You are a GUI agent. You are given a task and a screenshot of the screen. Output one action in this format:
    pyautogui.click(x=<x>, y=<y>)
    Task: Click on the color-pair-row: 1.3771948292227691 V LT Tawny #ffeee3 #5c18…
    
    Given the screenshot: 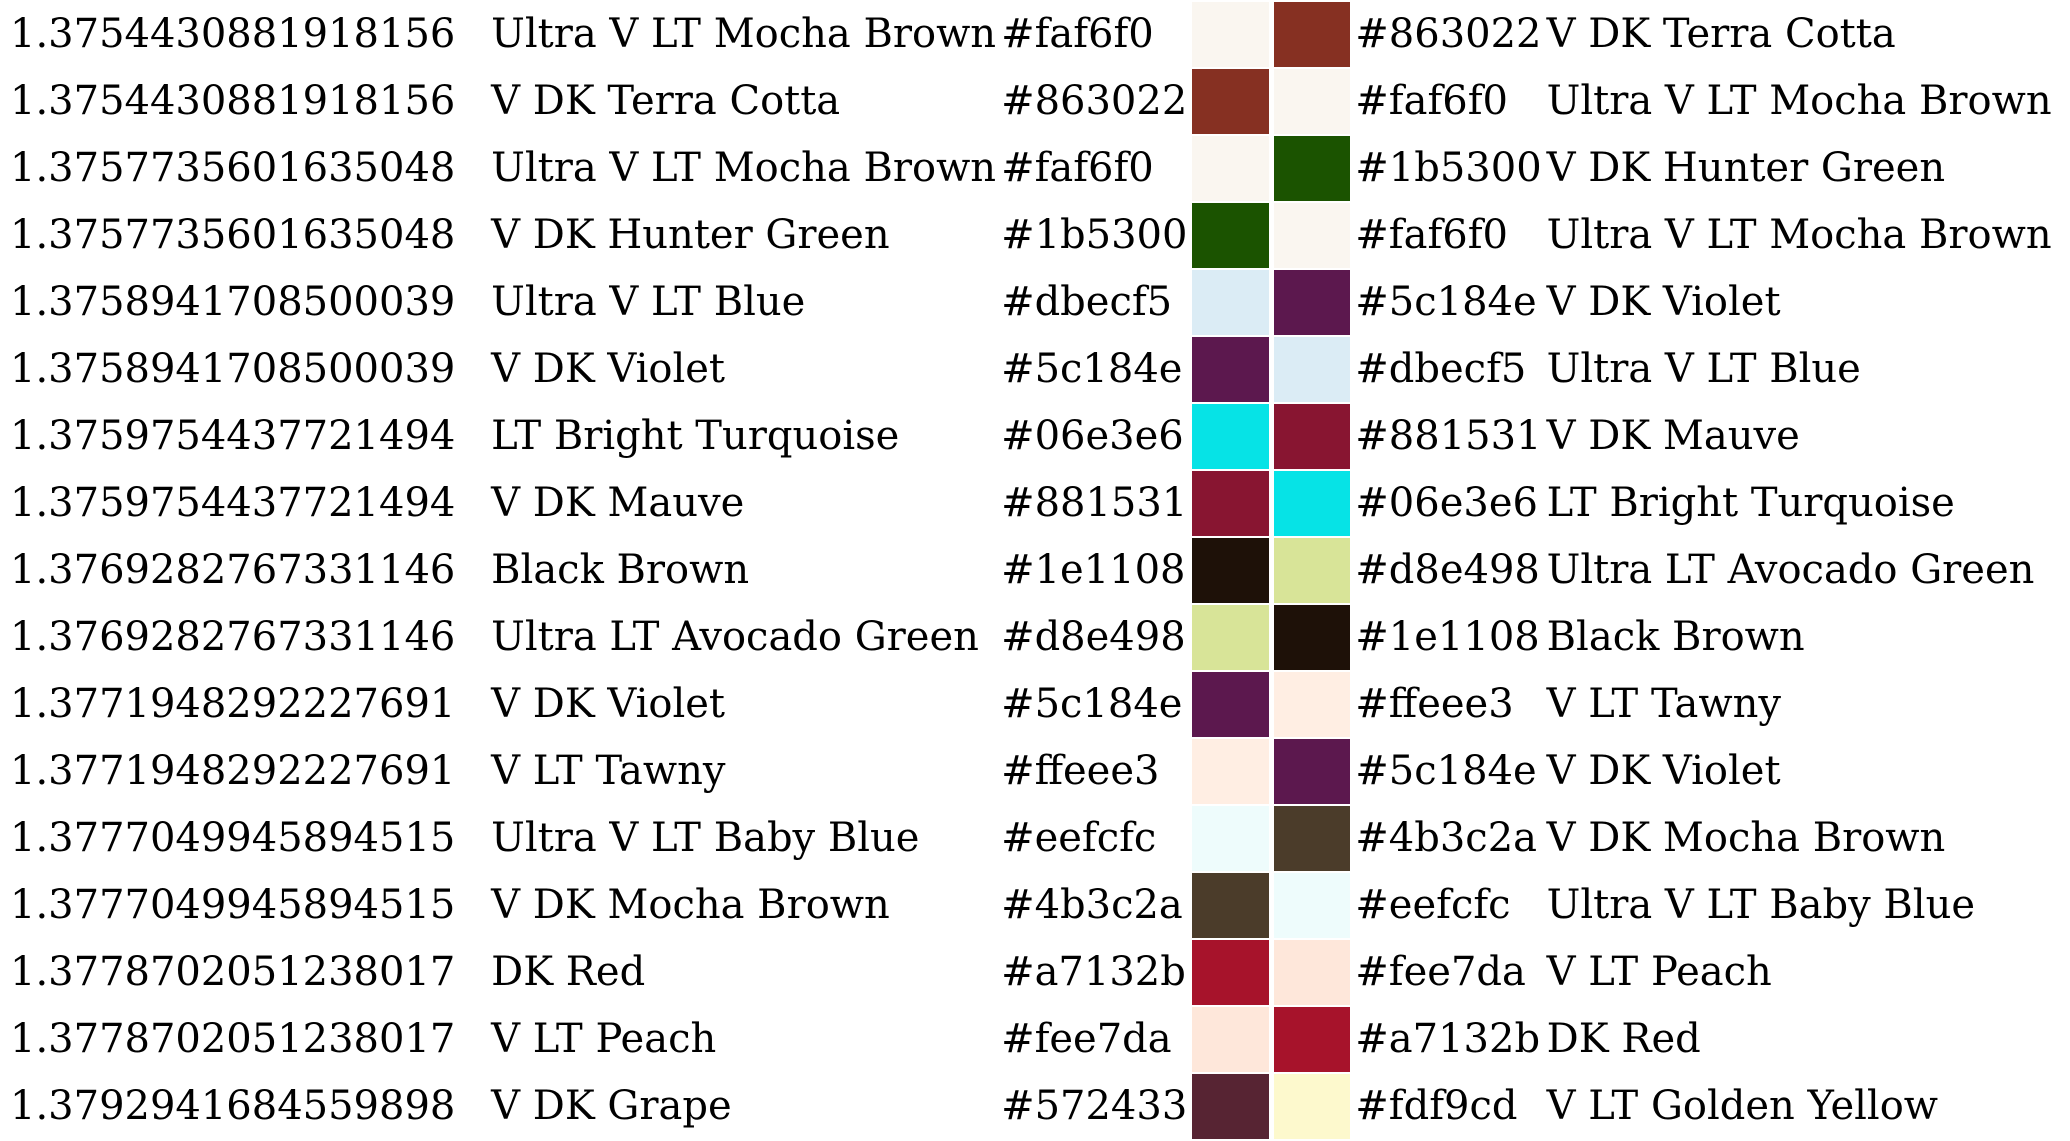 What is the action you would take?
    pyautogui.click(x=1037, y=771)
    